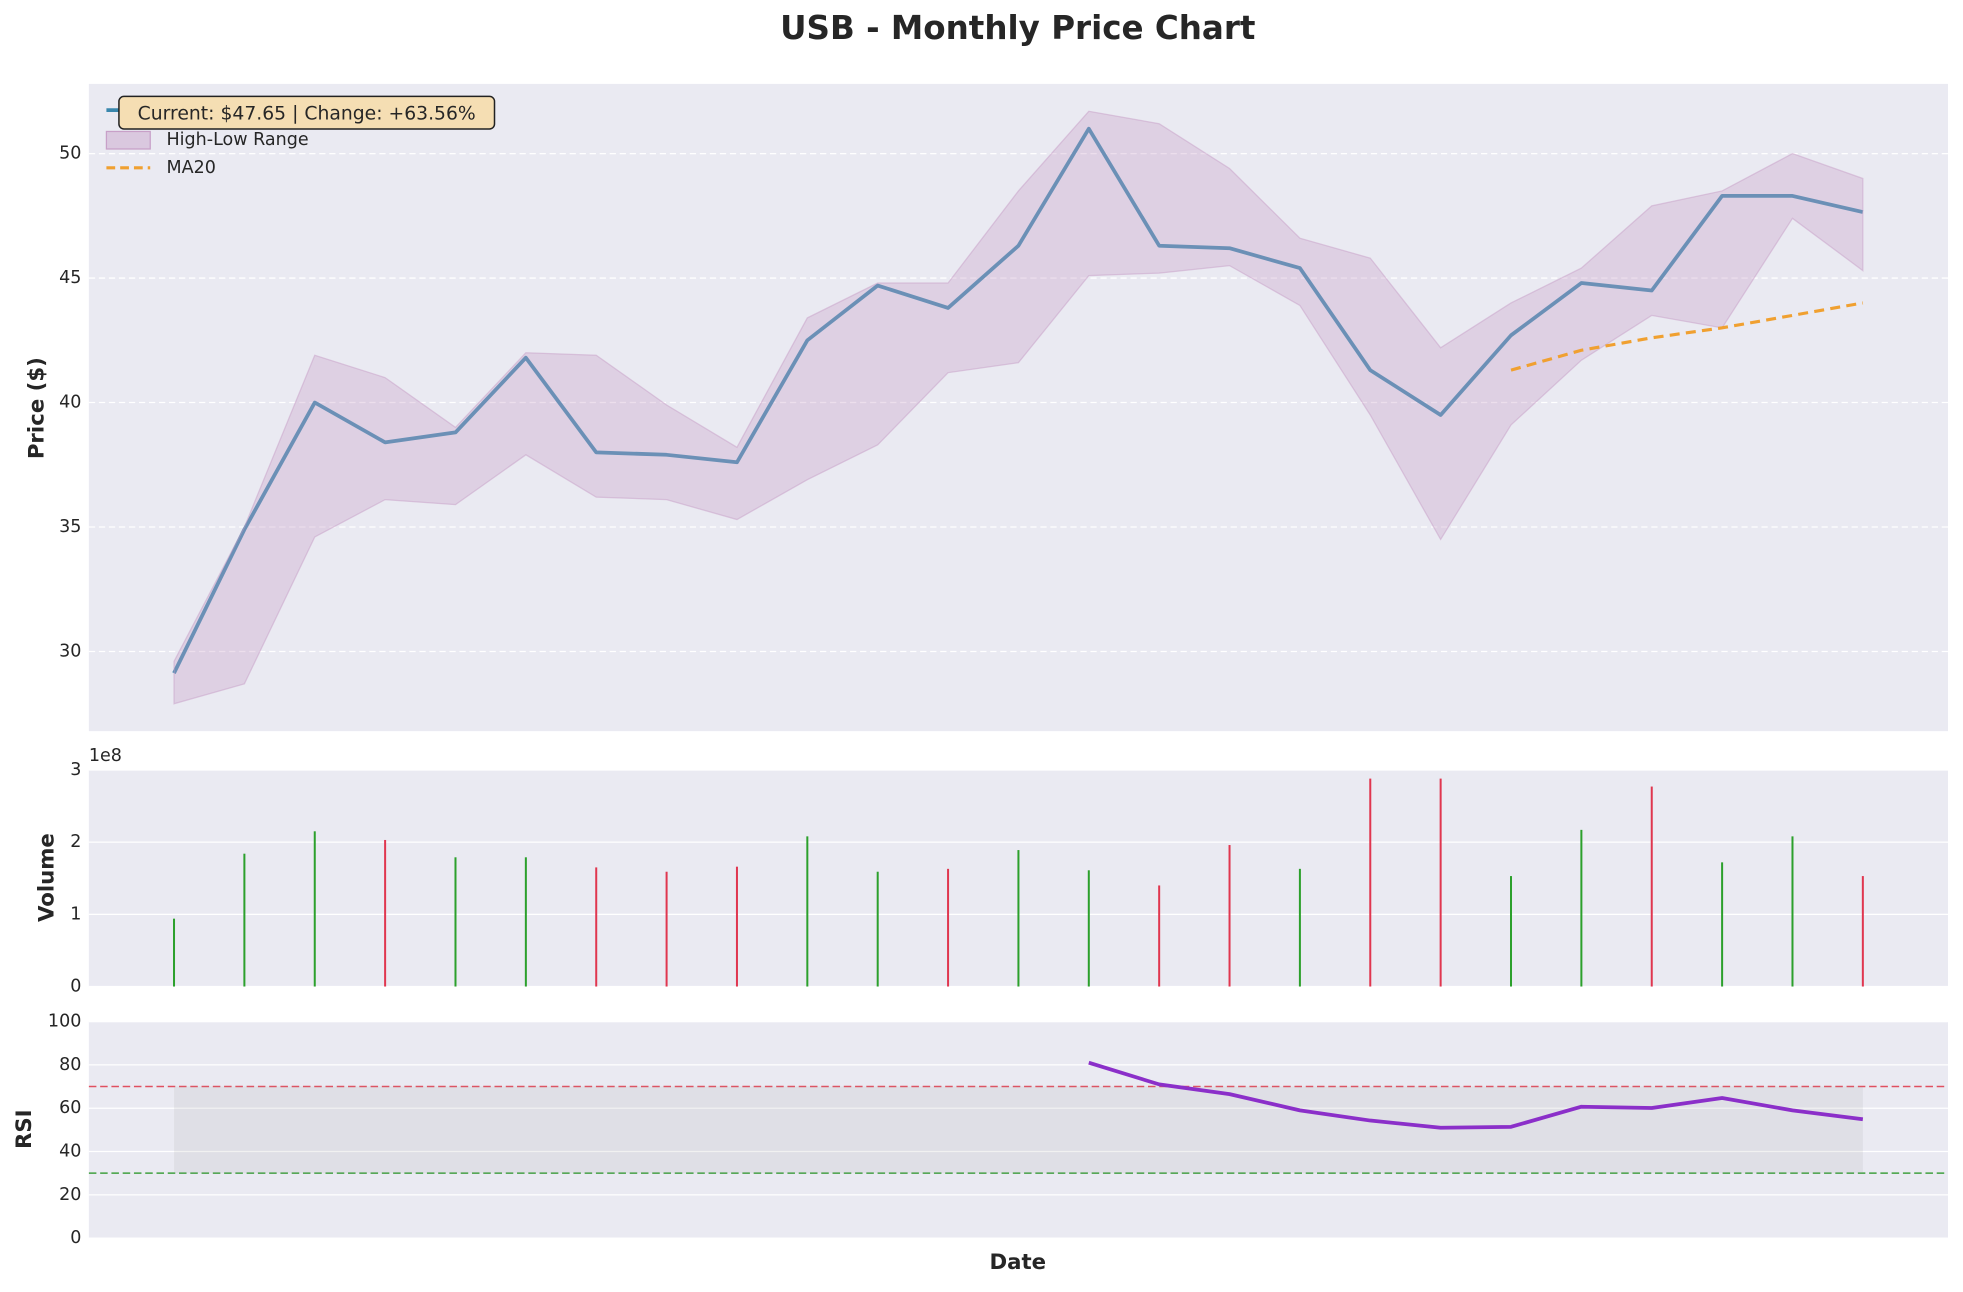 The width and height of the screenshot is (1963, 1292). Describe the element at coordinates (75, 842) in the screenshot. I see `y-tick-label: 2` at that location.